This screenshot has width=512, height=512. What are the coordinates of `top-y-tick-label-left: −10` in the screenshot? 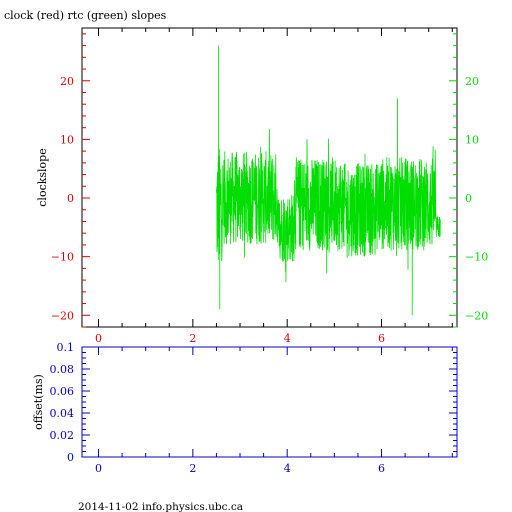 It's located at (62, 257).